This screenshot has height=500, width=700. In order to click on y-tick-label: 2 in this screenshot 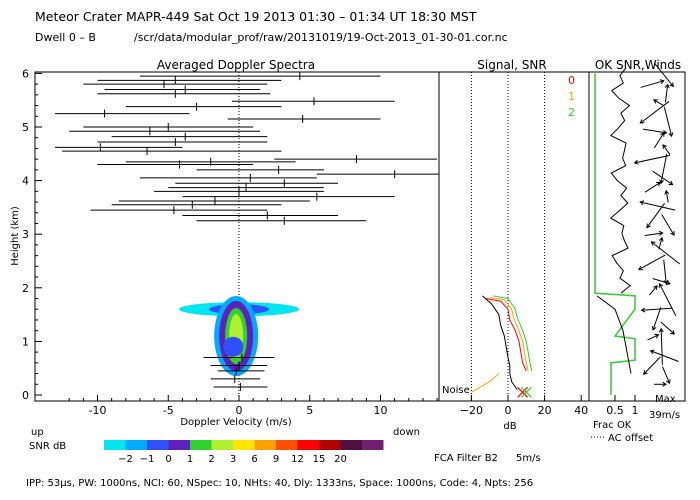, I will do `click(25, 288)`.